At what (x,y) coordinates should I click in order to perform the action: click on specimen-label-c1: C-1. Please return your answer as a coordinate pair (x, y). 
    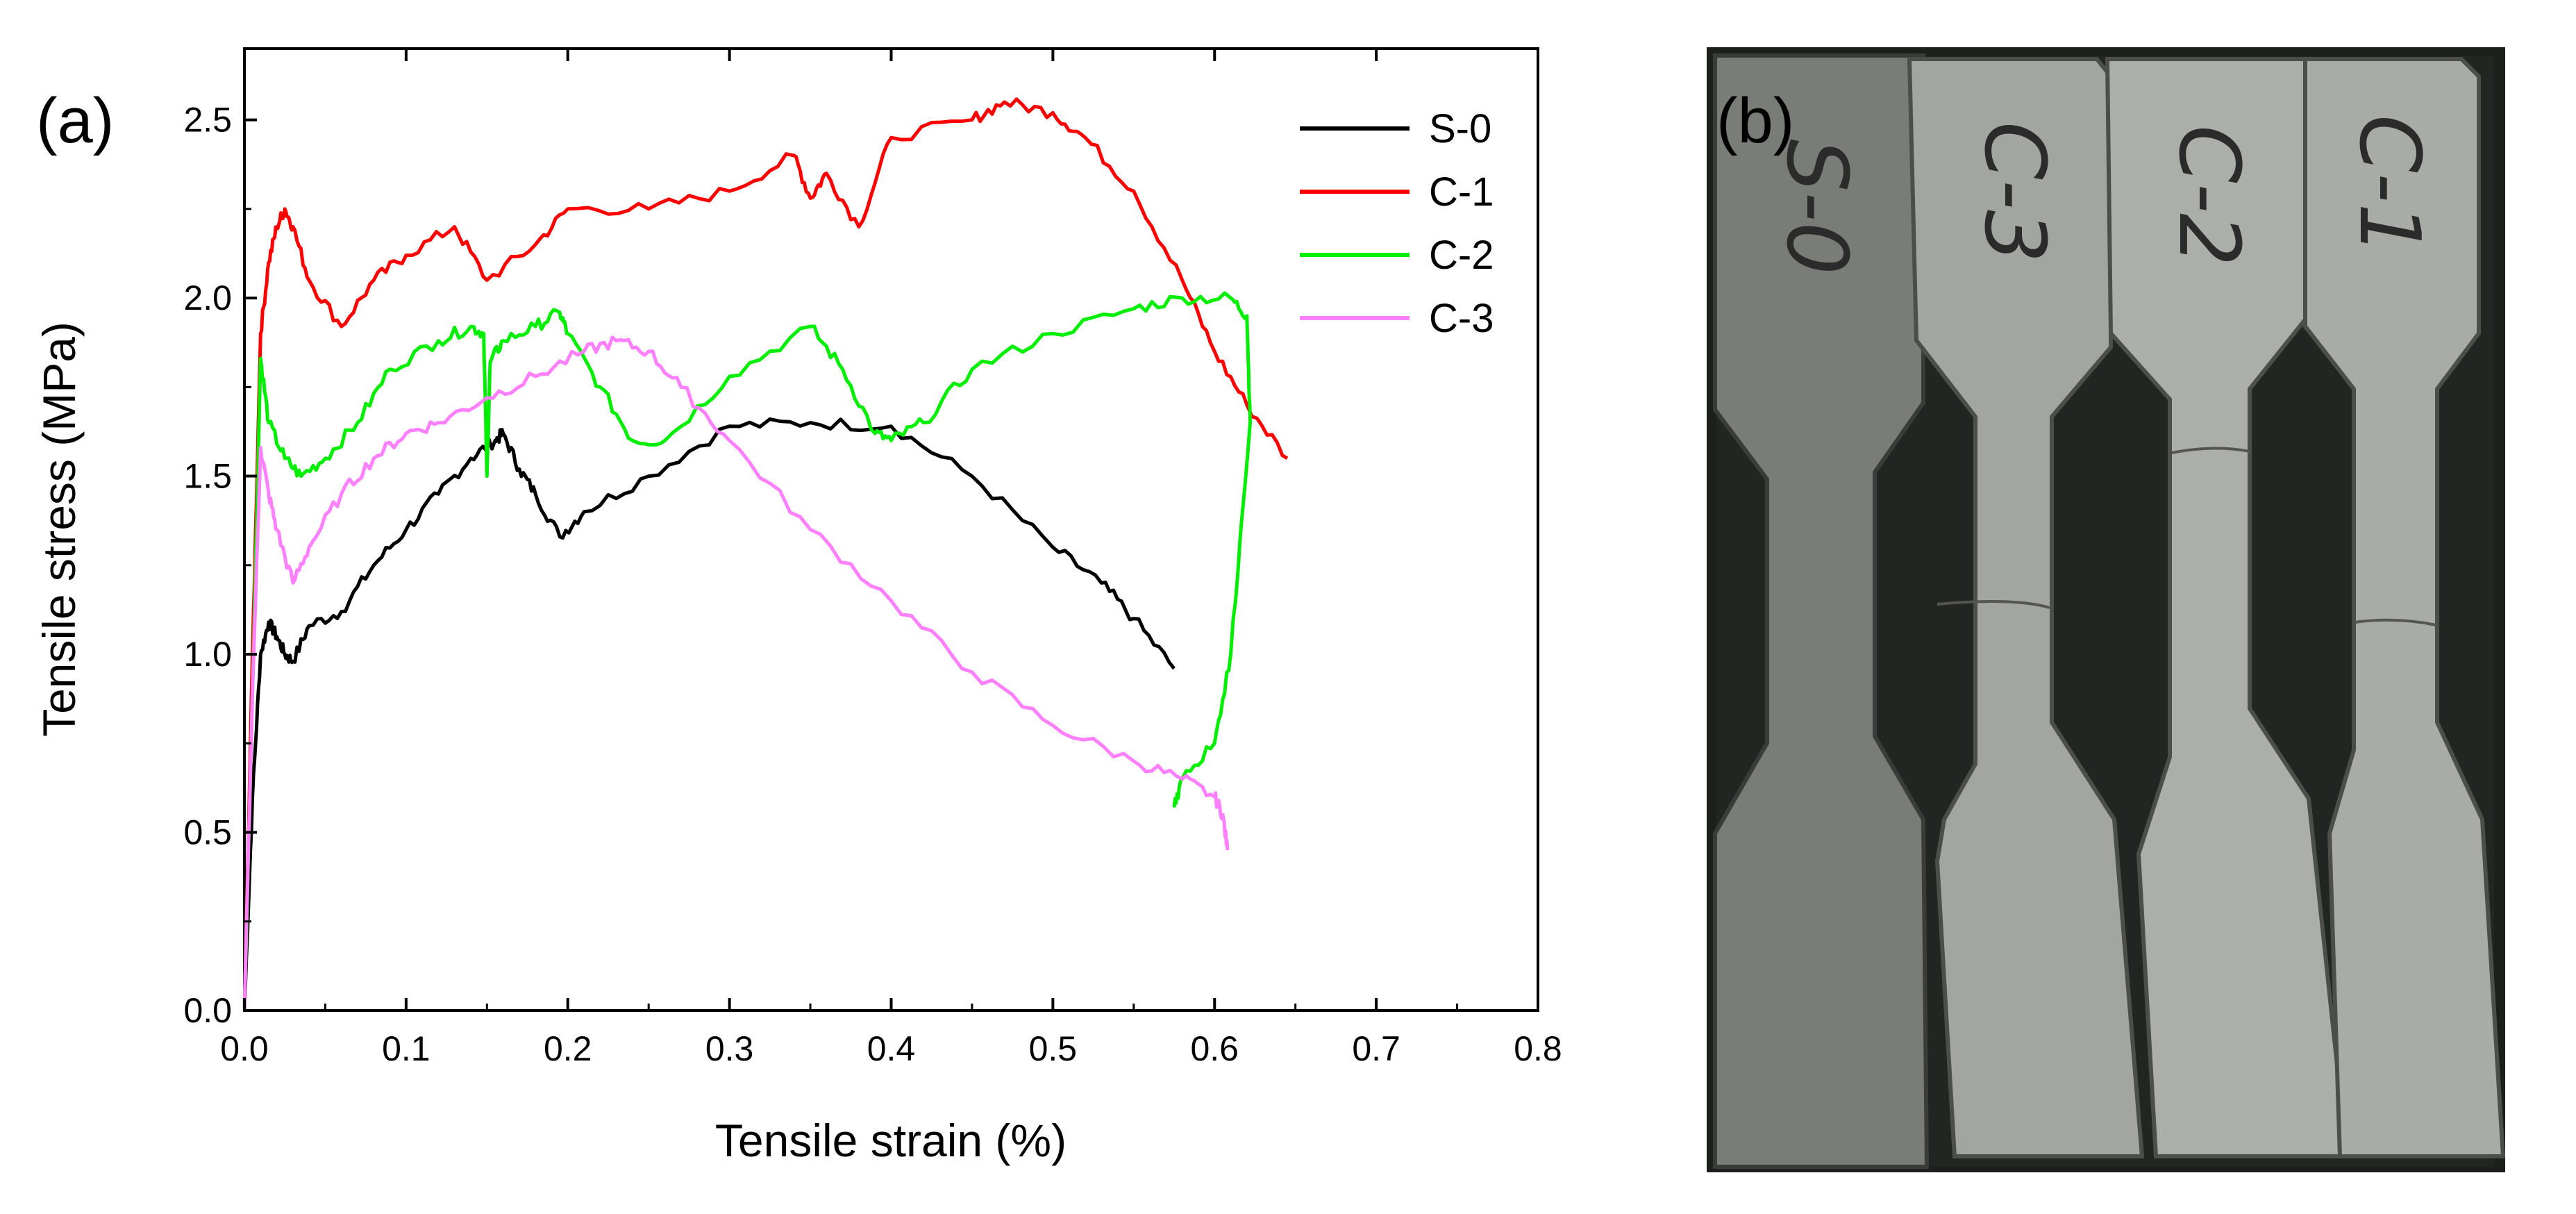
    Looking at the image, I should click on (2389, 185).